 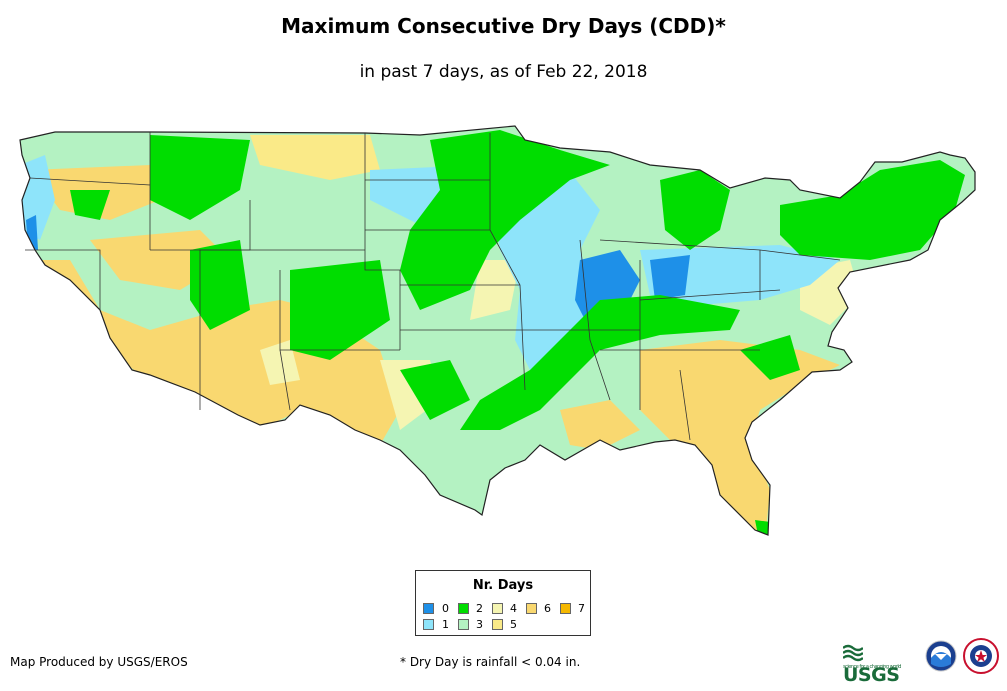 What do you see at coordinates (503, 585) in the screenshot?
I see `legend-title: Nr. Days` at bounding box center [503, 585].